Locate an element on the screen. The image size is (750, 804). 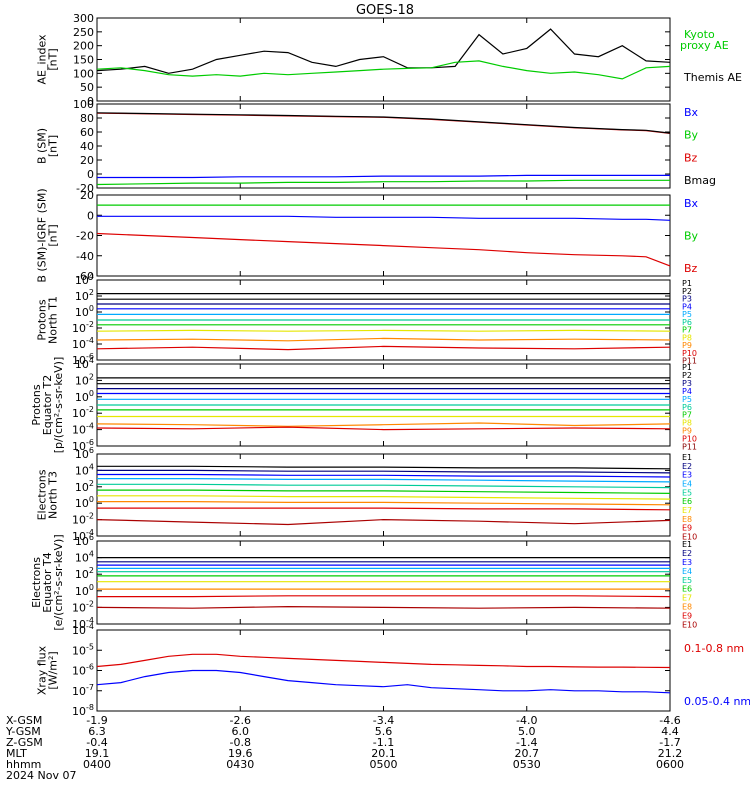
legend-entry: P2 is located at coordinates (687, 375).